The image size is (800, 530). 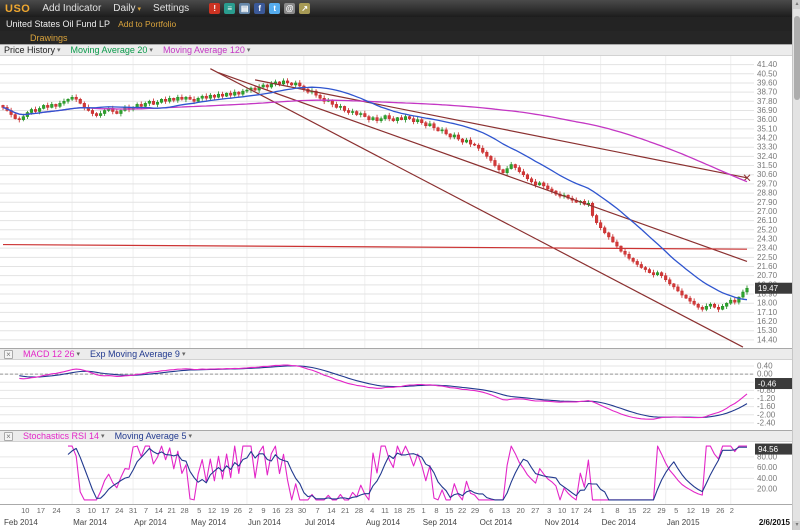 I want to click on svg-text: 24.30, so click(x=767, y=238).